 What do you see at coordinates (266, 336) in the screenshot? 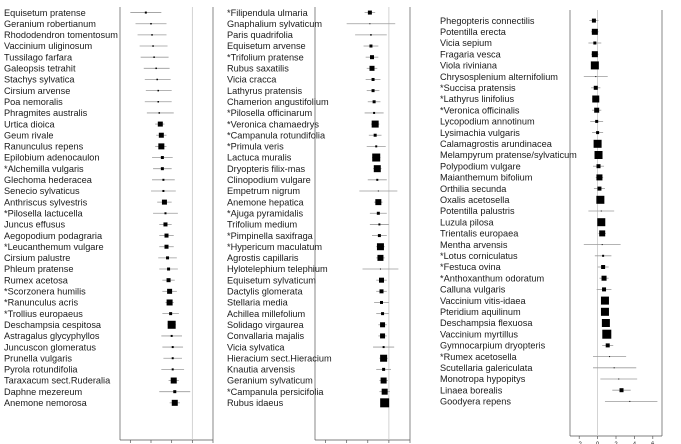
I see `species-label: Convallaria majalis` at bounding box center [266, 336].